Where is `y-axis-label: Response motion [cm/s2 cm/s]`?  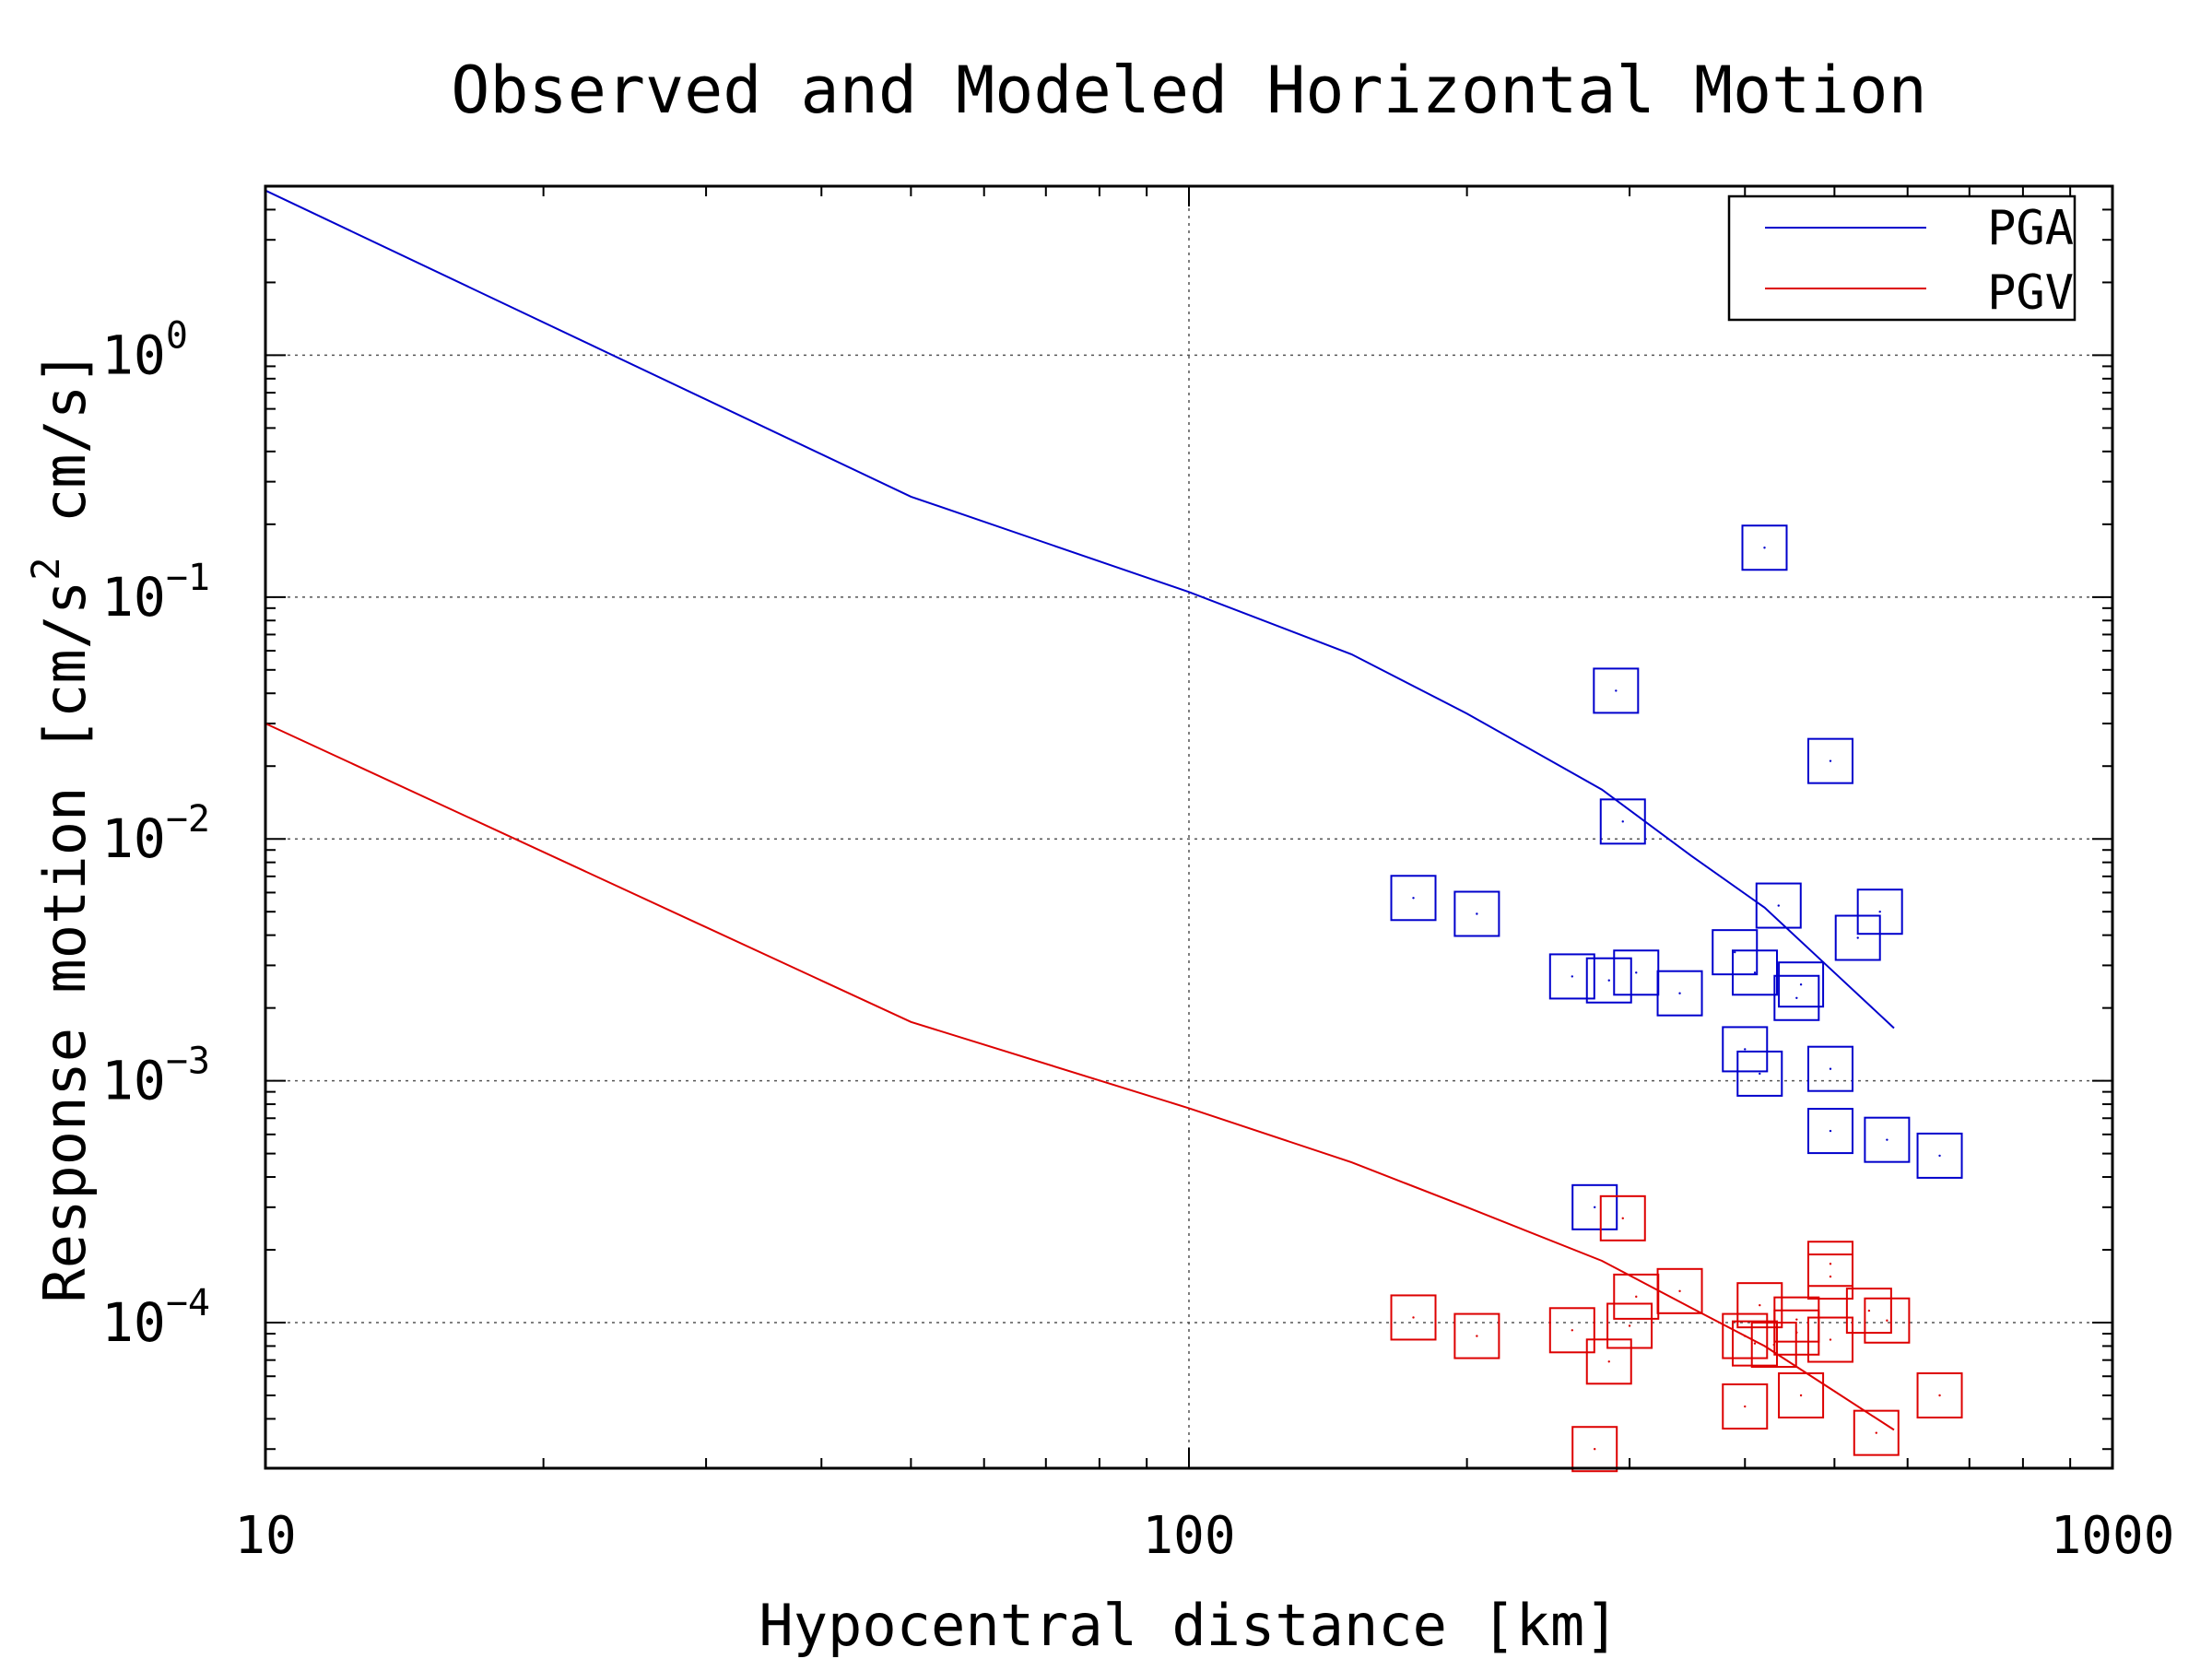 y-axis-label: Response motion [cm/s2 cm/s] is located at coordinates (61, 826).